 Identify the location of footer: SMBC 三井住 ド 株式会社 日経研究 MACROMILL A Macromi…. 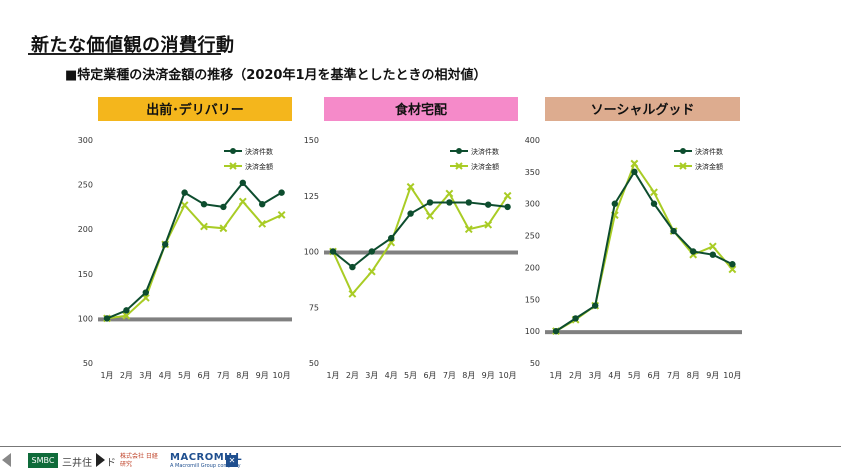
(150, 461).